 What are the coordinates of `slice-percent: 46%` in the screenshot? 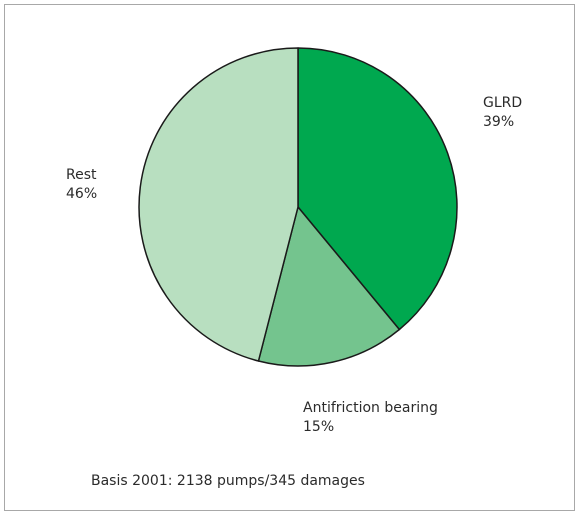 It's located at (82, 194).